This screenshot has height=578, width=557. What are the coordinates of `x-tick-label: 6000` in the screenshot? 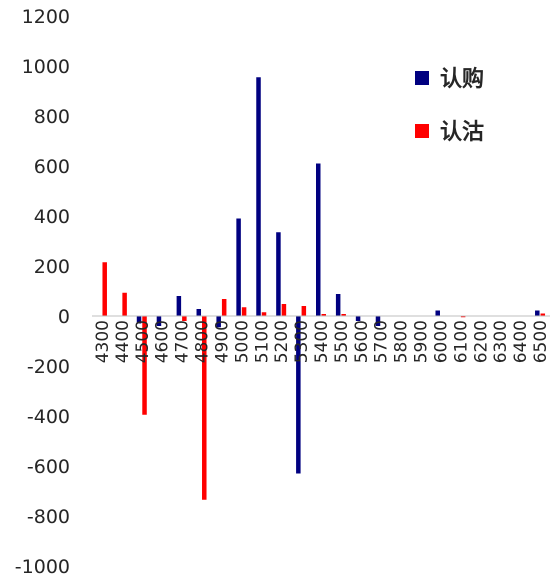 It's located at (441, 341).